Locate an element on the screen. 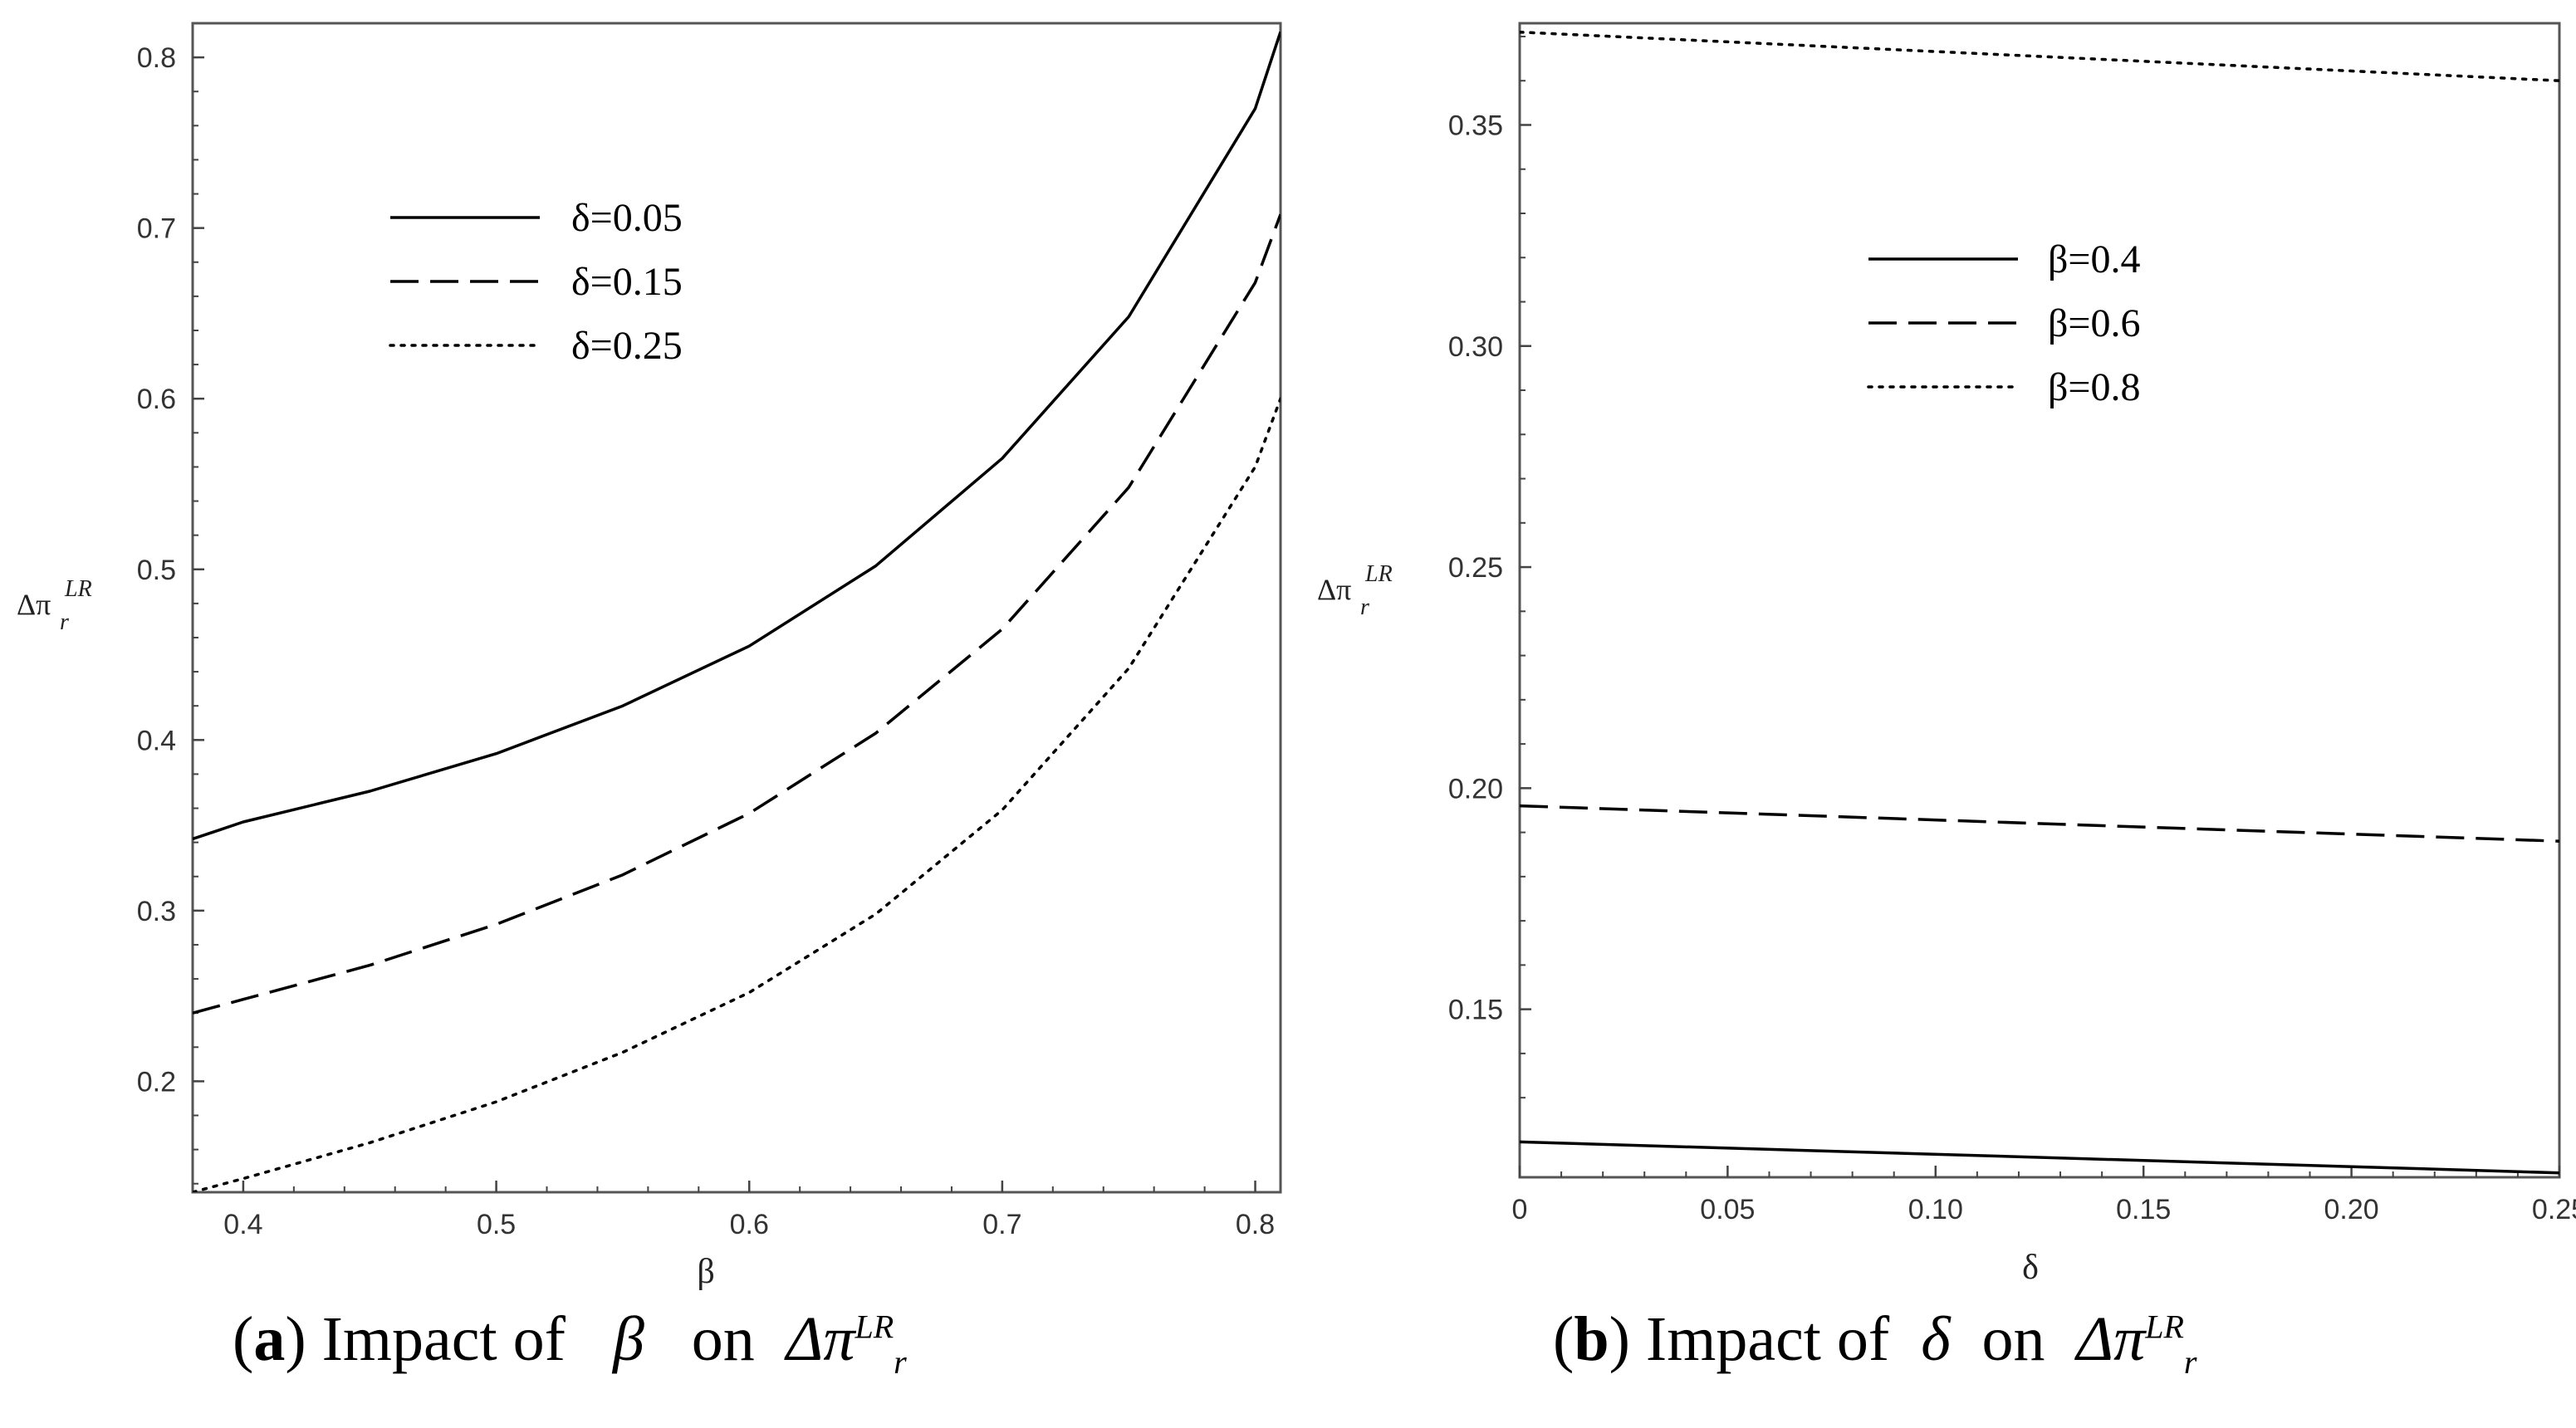  y-tick-label: 0.4 is located at coordinates (157, 740).